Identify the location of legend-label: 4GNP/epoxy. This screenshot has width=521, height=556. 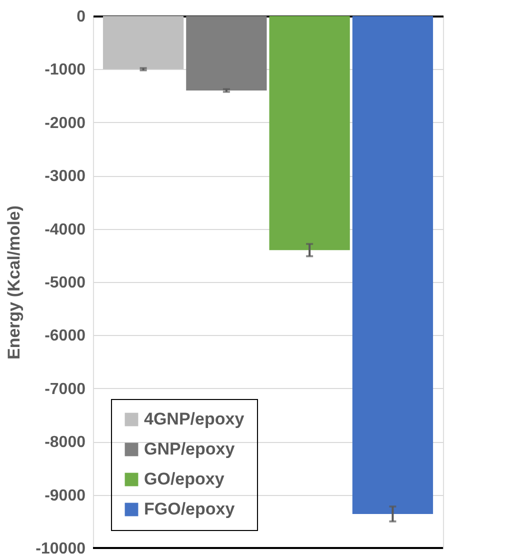
(194, 419).